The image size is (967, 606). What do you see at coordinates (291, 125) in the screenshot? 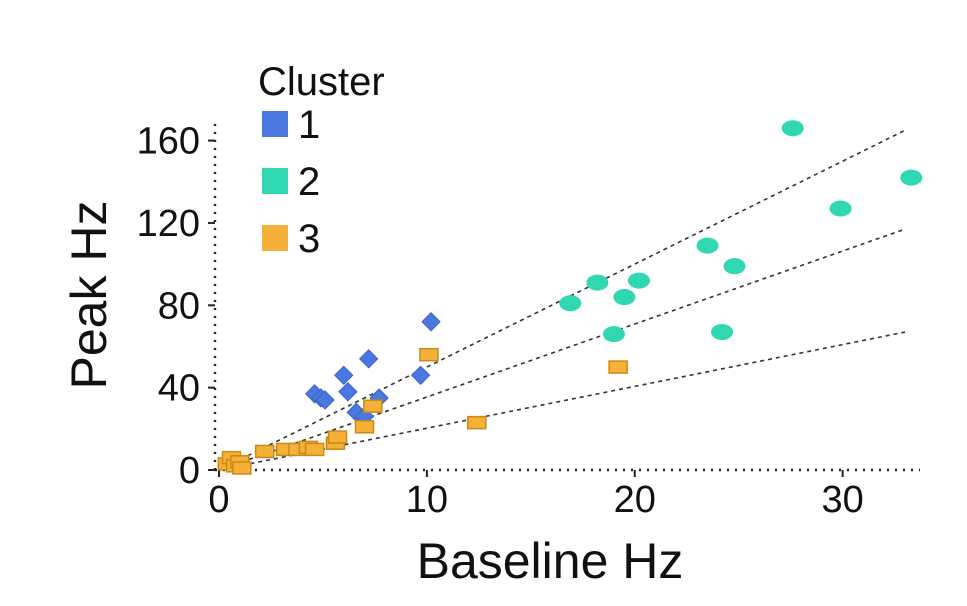
I see `legend-item: 1` at bounding box center [291, 125].